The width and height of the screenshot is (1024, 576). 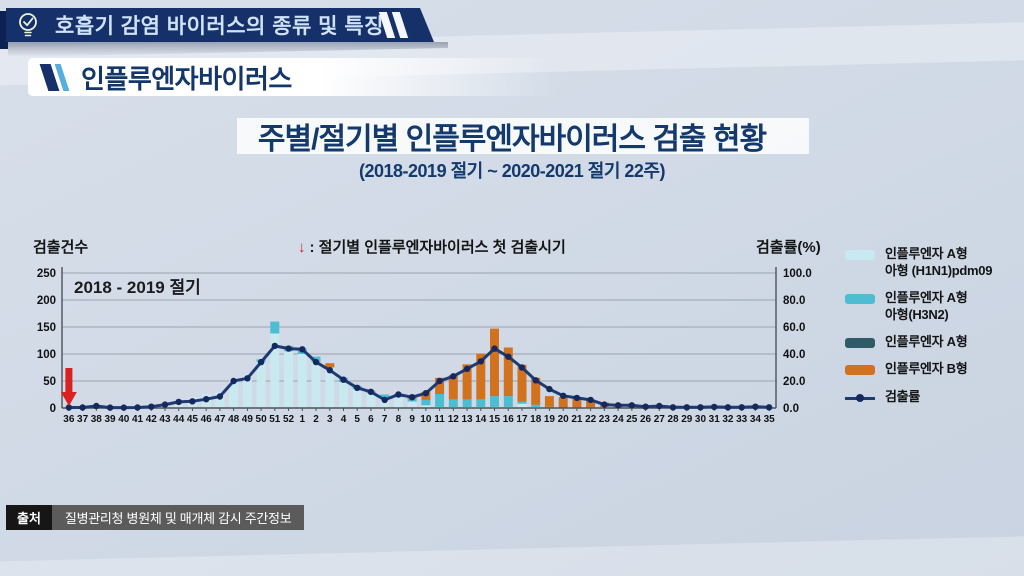 What do you see at coordinates (797, 274) in the screenshot?
I see `svg-text: 100.0` at bounding box center [797, 274].